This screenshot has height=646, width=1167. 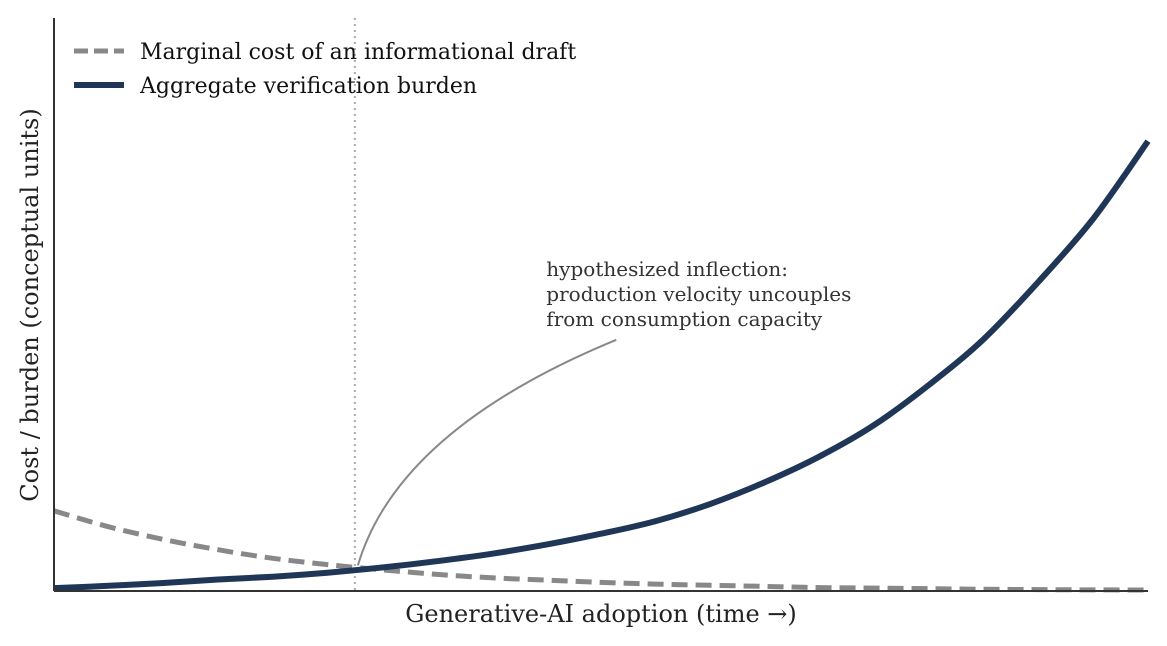 I want to click on x-axis-label: Generative-AI adoption (time →), so click(x=601, y=614).